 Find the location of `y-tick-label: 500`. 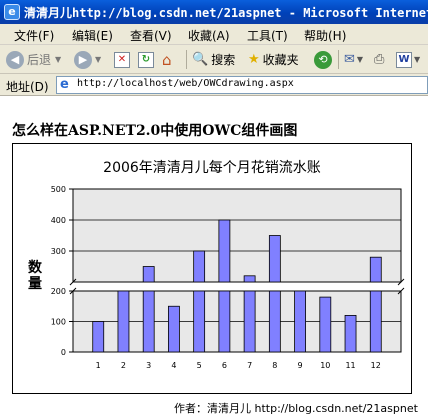

y-tick-label: 500 is located at coordinates (58, 189).